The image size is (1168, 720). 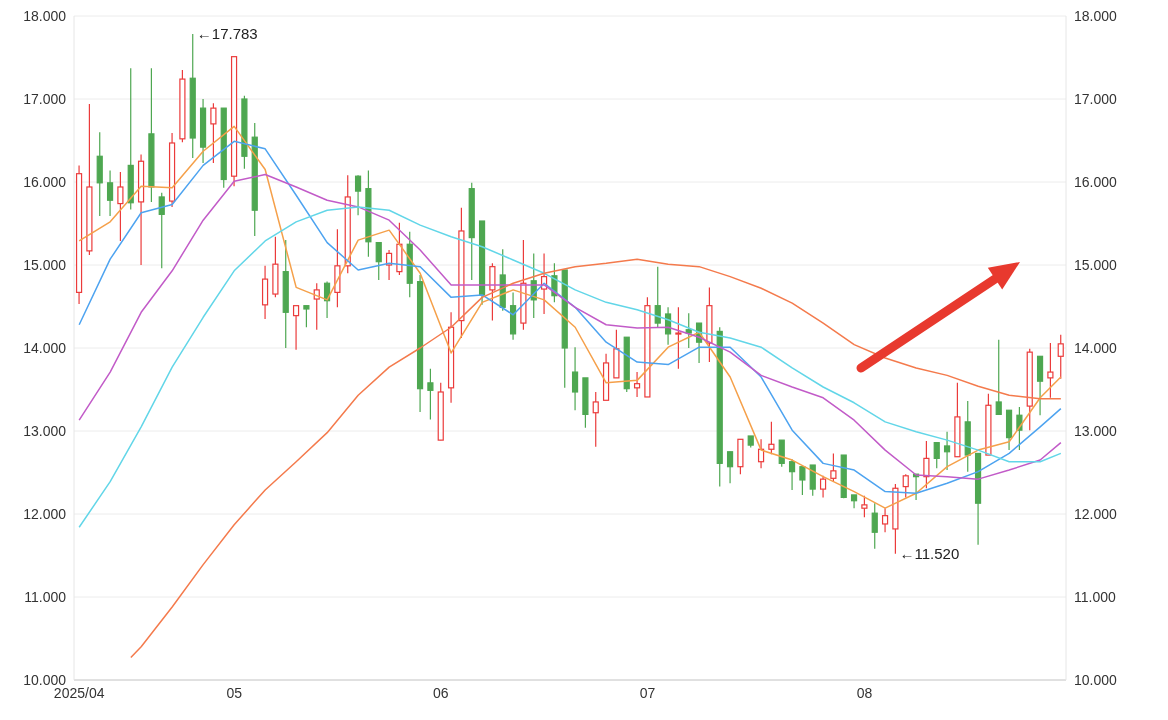 I want to click on annotation: ←17.783, so click(x=227, y=34).